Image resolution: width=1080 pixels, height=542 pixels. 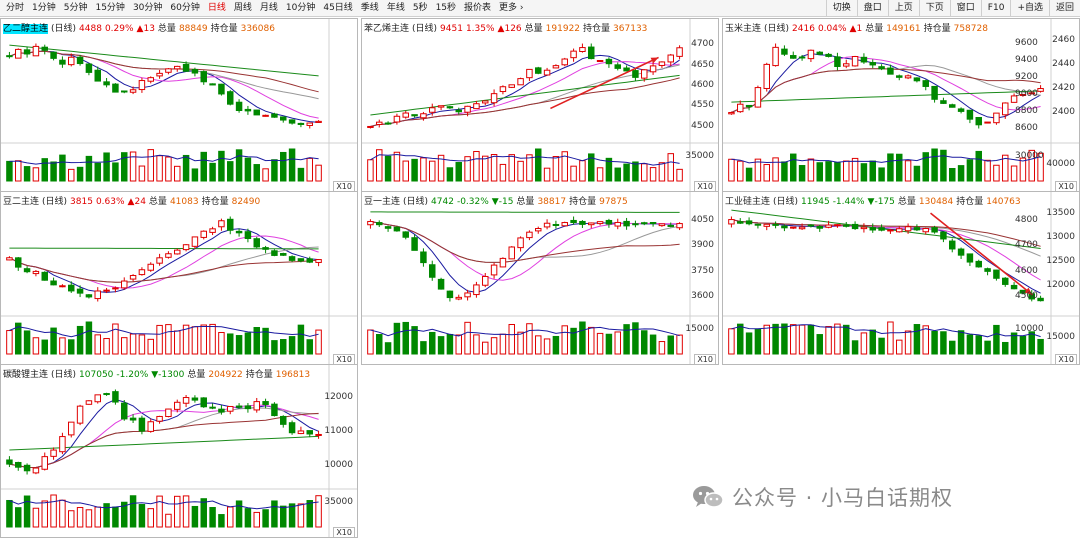 What do you see at coordinates (841, 8) in the screenshot?
I see `tool-button-0: 切换` at bounding box center [841, 8].